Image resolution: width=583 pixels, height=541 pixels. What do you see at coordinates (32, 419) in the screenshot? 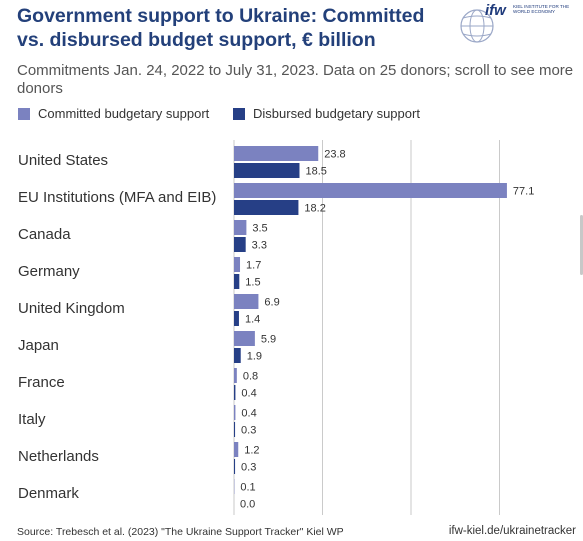
I see `category-label: Italy` at bounding box center [32, 419].